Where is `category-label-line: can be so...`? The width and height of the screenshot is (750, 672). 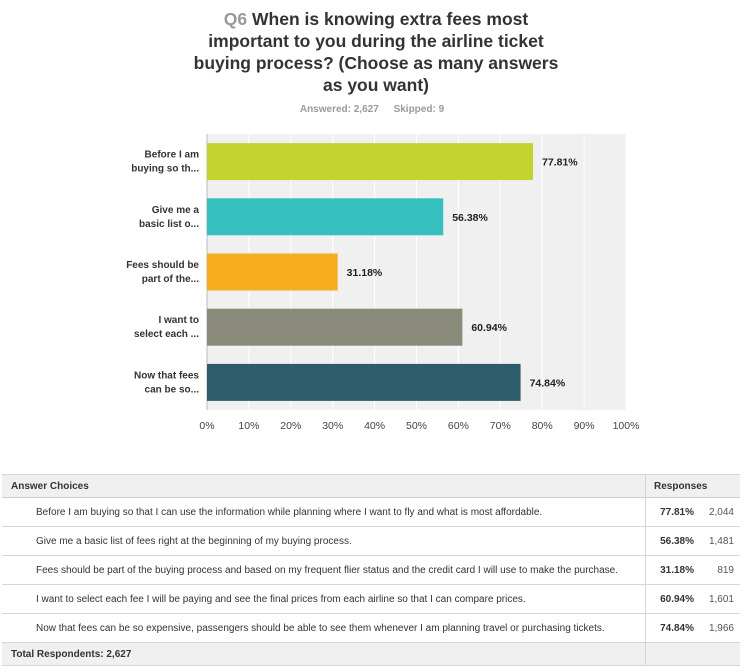
category-label-line: can be so... is located at coordinates (172, 389).